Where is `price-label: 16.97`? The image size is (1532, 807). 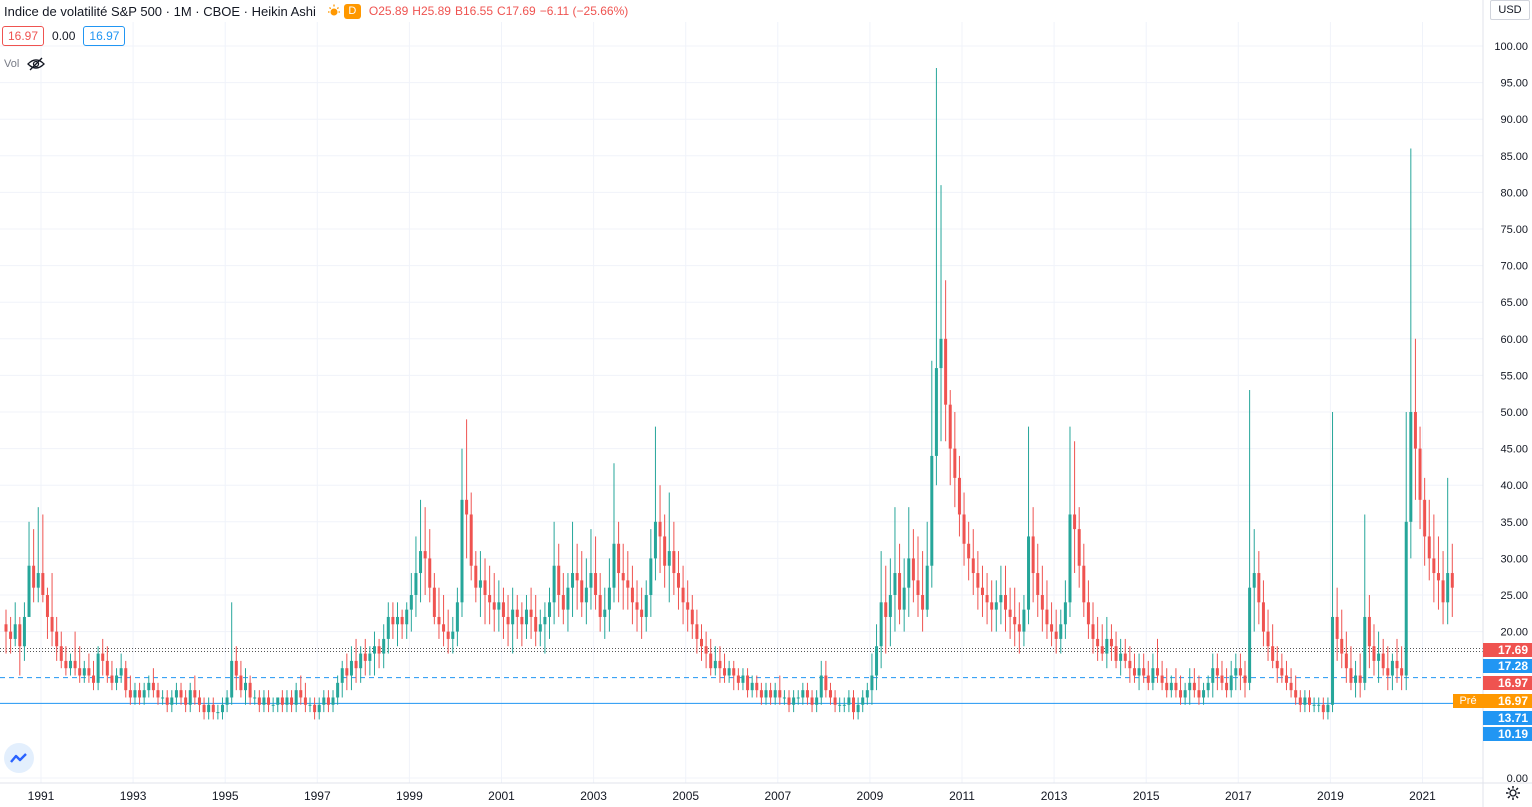
price-label: 16.97 is located at coordinates (1507, 683).